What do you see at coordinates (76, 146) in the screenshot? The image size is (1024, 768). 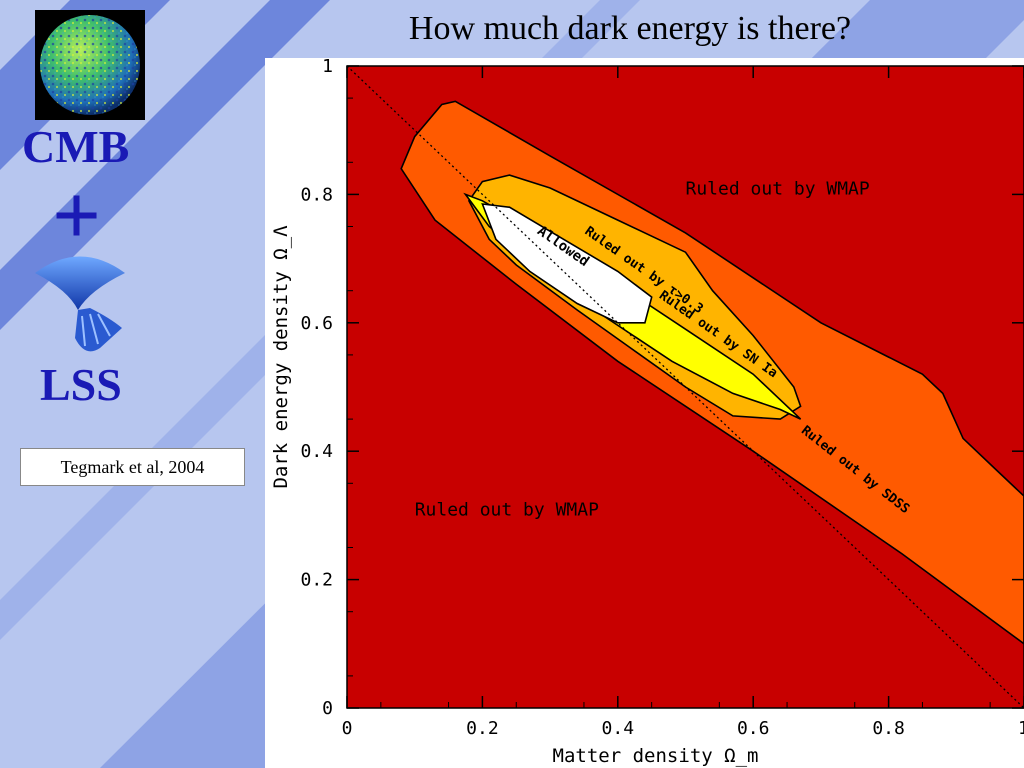 I see `cmb-label: CMB` at bounding box center [76, 146].